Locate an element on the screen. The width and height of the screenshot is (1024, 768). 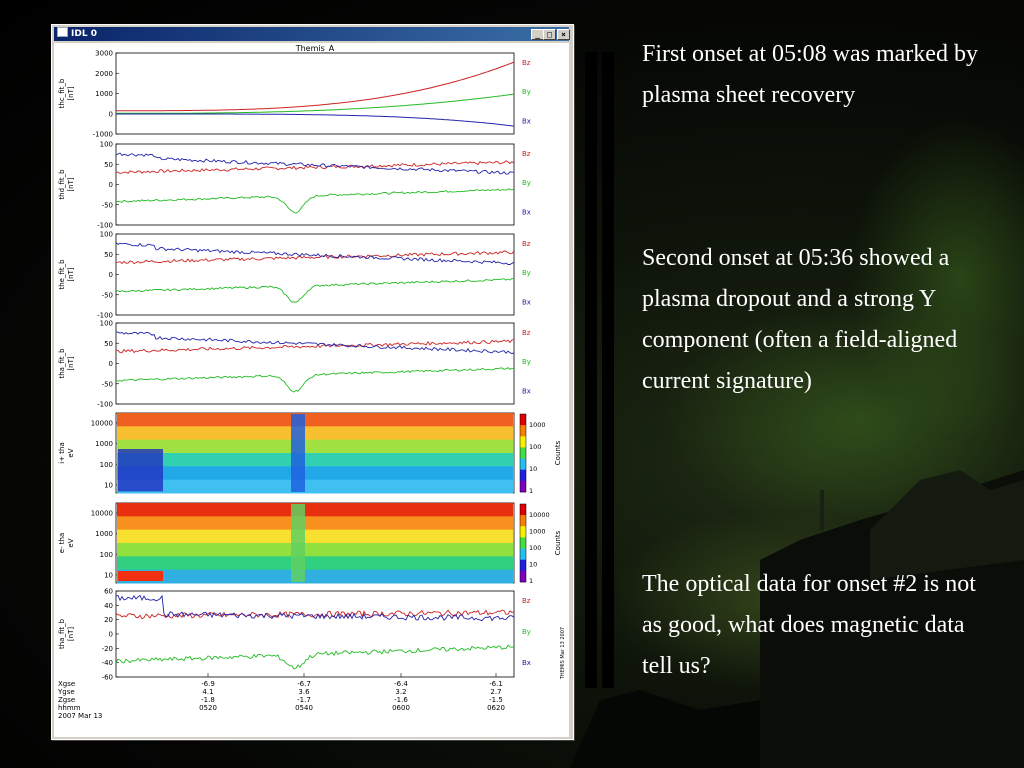
xaxis-tick-xgse: -6.4 is located at coordinates (401, 684).